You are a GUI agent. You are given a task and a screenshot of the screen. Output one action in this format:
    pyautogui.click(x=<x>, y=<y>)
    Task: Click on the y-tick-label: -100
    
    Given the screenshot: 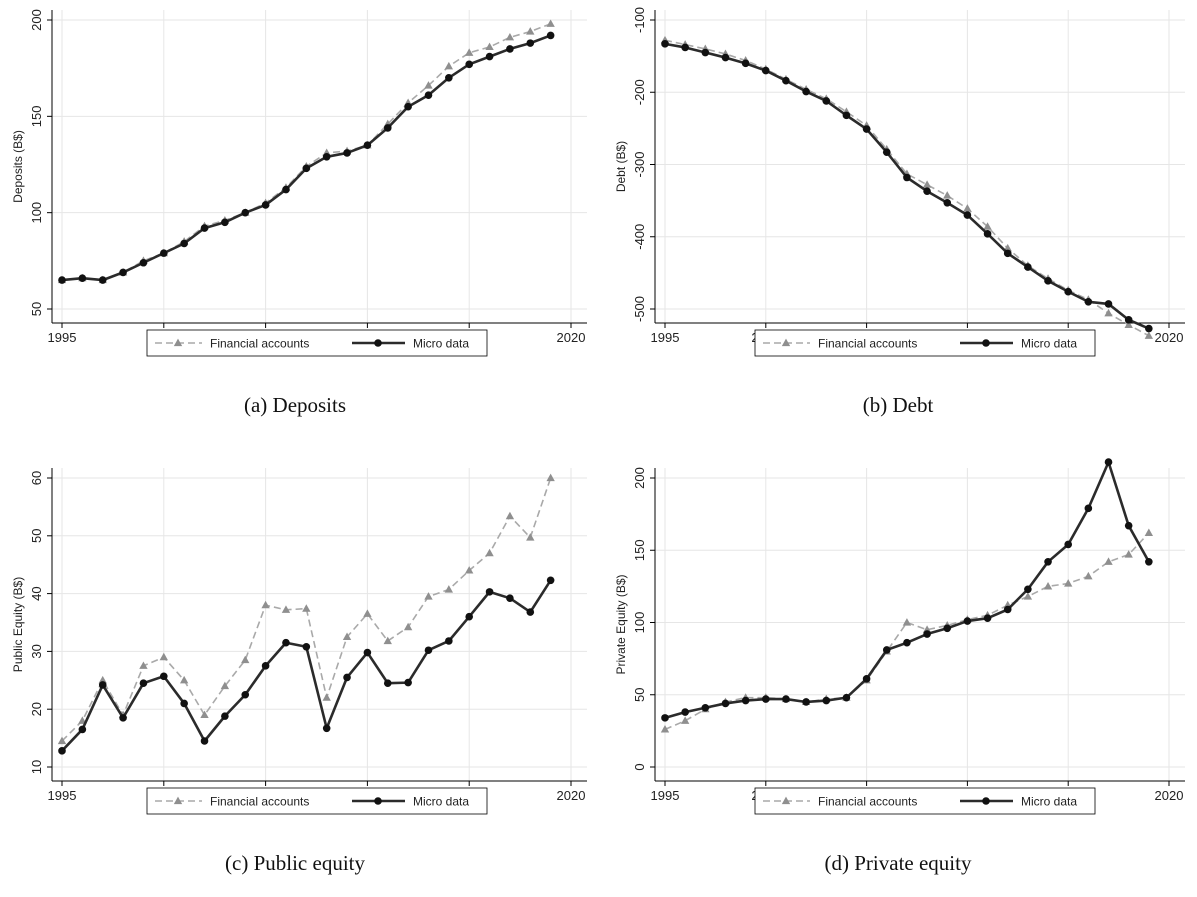 What is the action you would take?
    pyautogui.click(x=639, y=20)
    